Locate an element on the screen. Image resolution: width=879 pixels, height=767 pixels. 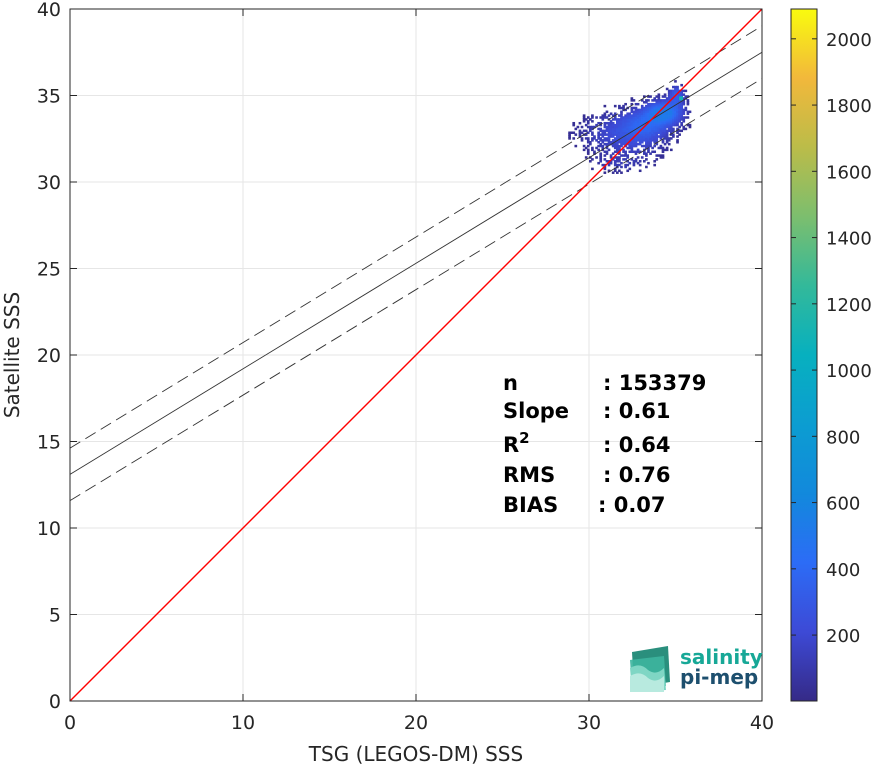
colorbar is located at coordinates (804, 355).